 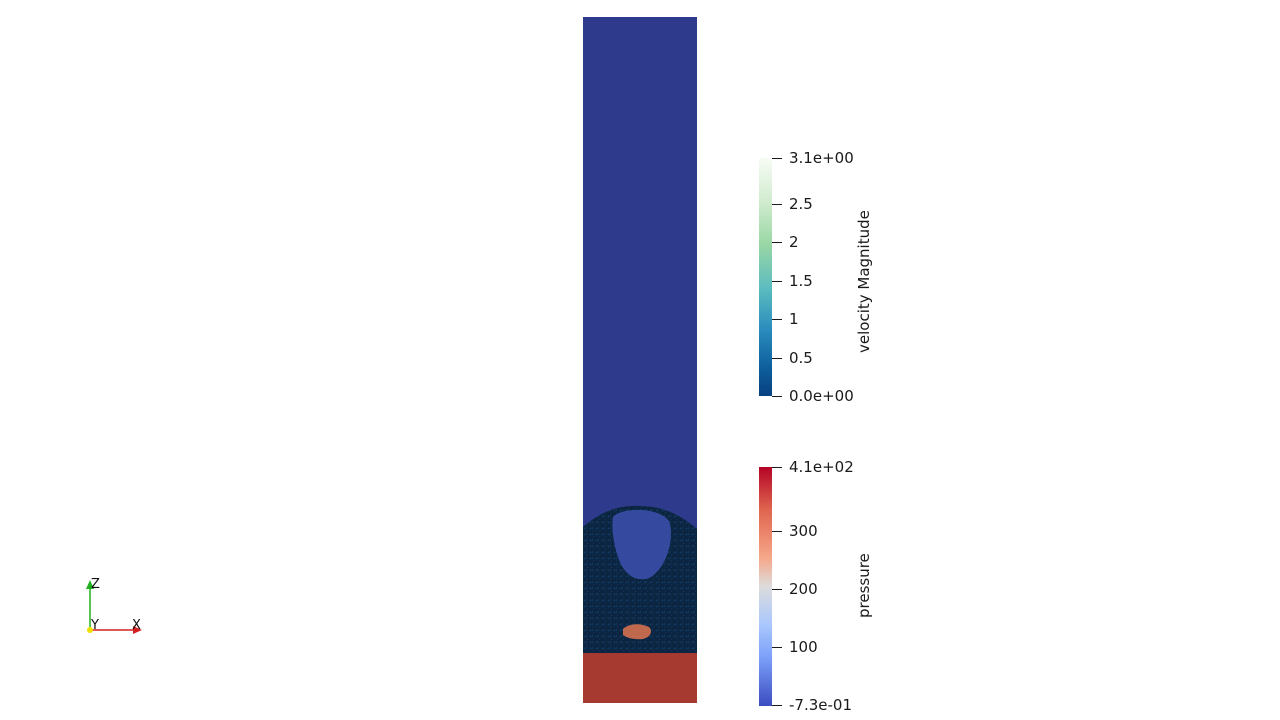 I want to click on velocity-tick-label: 2, so click(x=794, y=242).